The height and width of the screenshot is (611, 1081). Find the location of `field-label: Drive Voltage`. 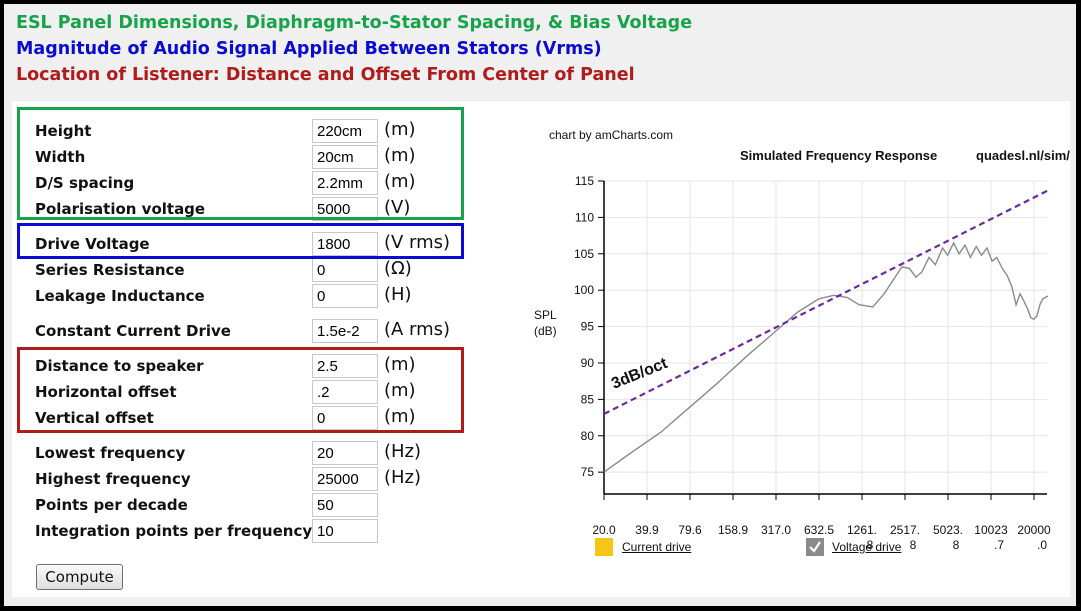

field-label: Drive Voltage is located at coordinates (92, 244).